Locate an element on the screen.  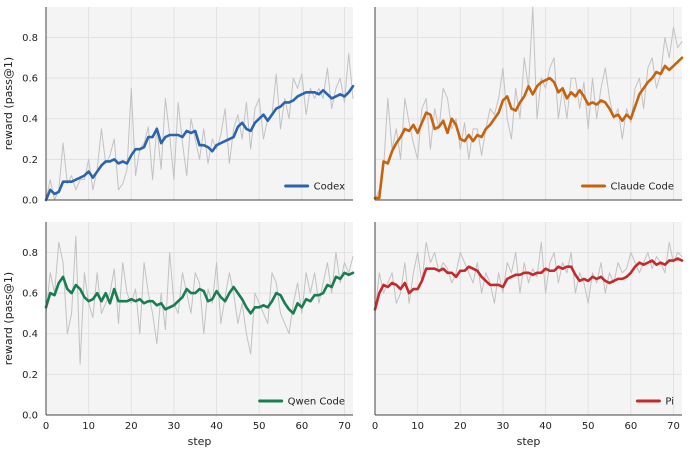
legend-label: Pi is located at coordinates (669, 402).